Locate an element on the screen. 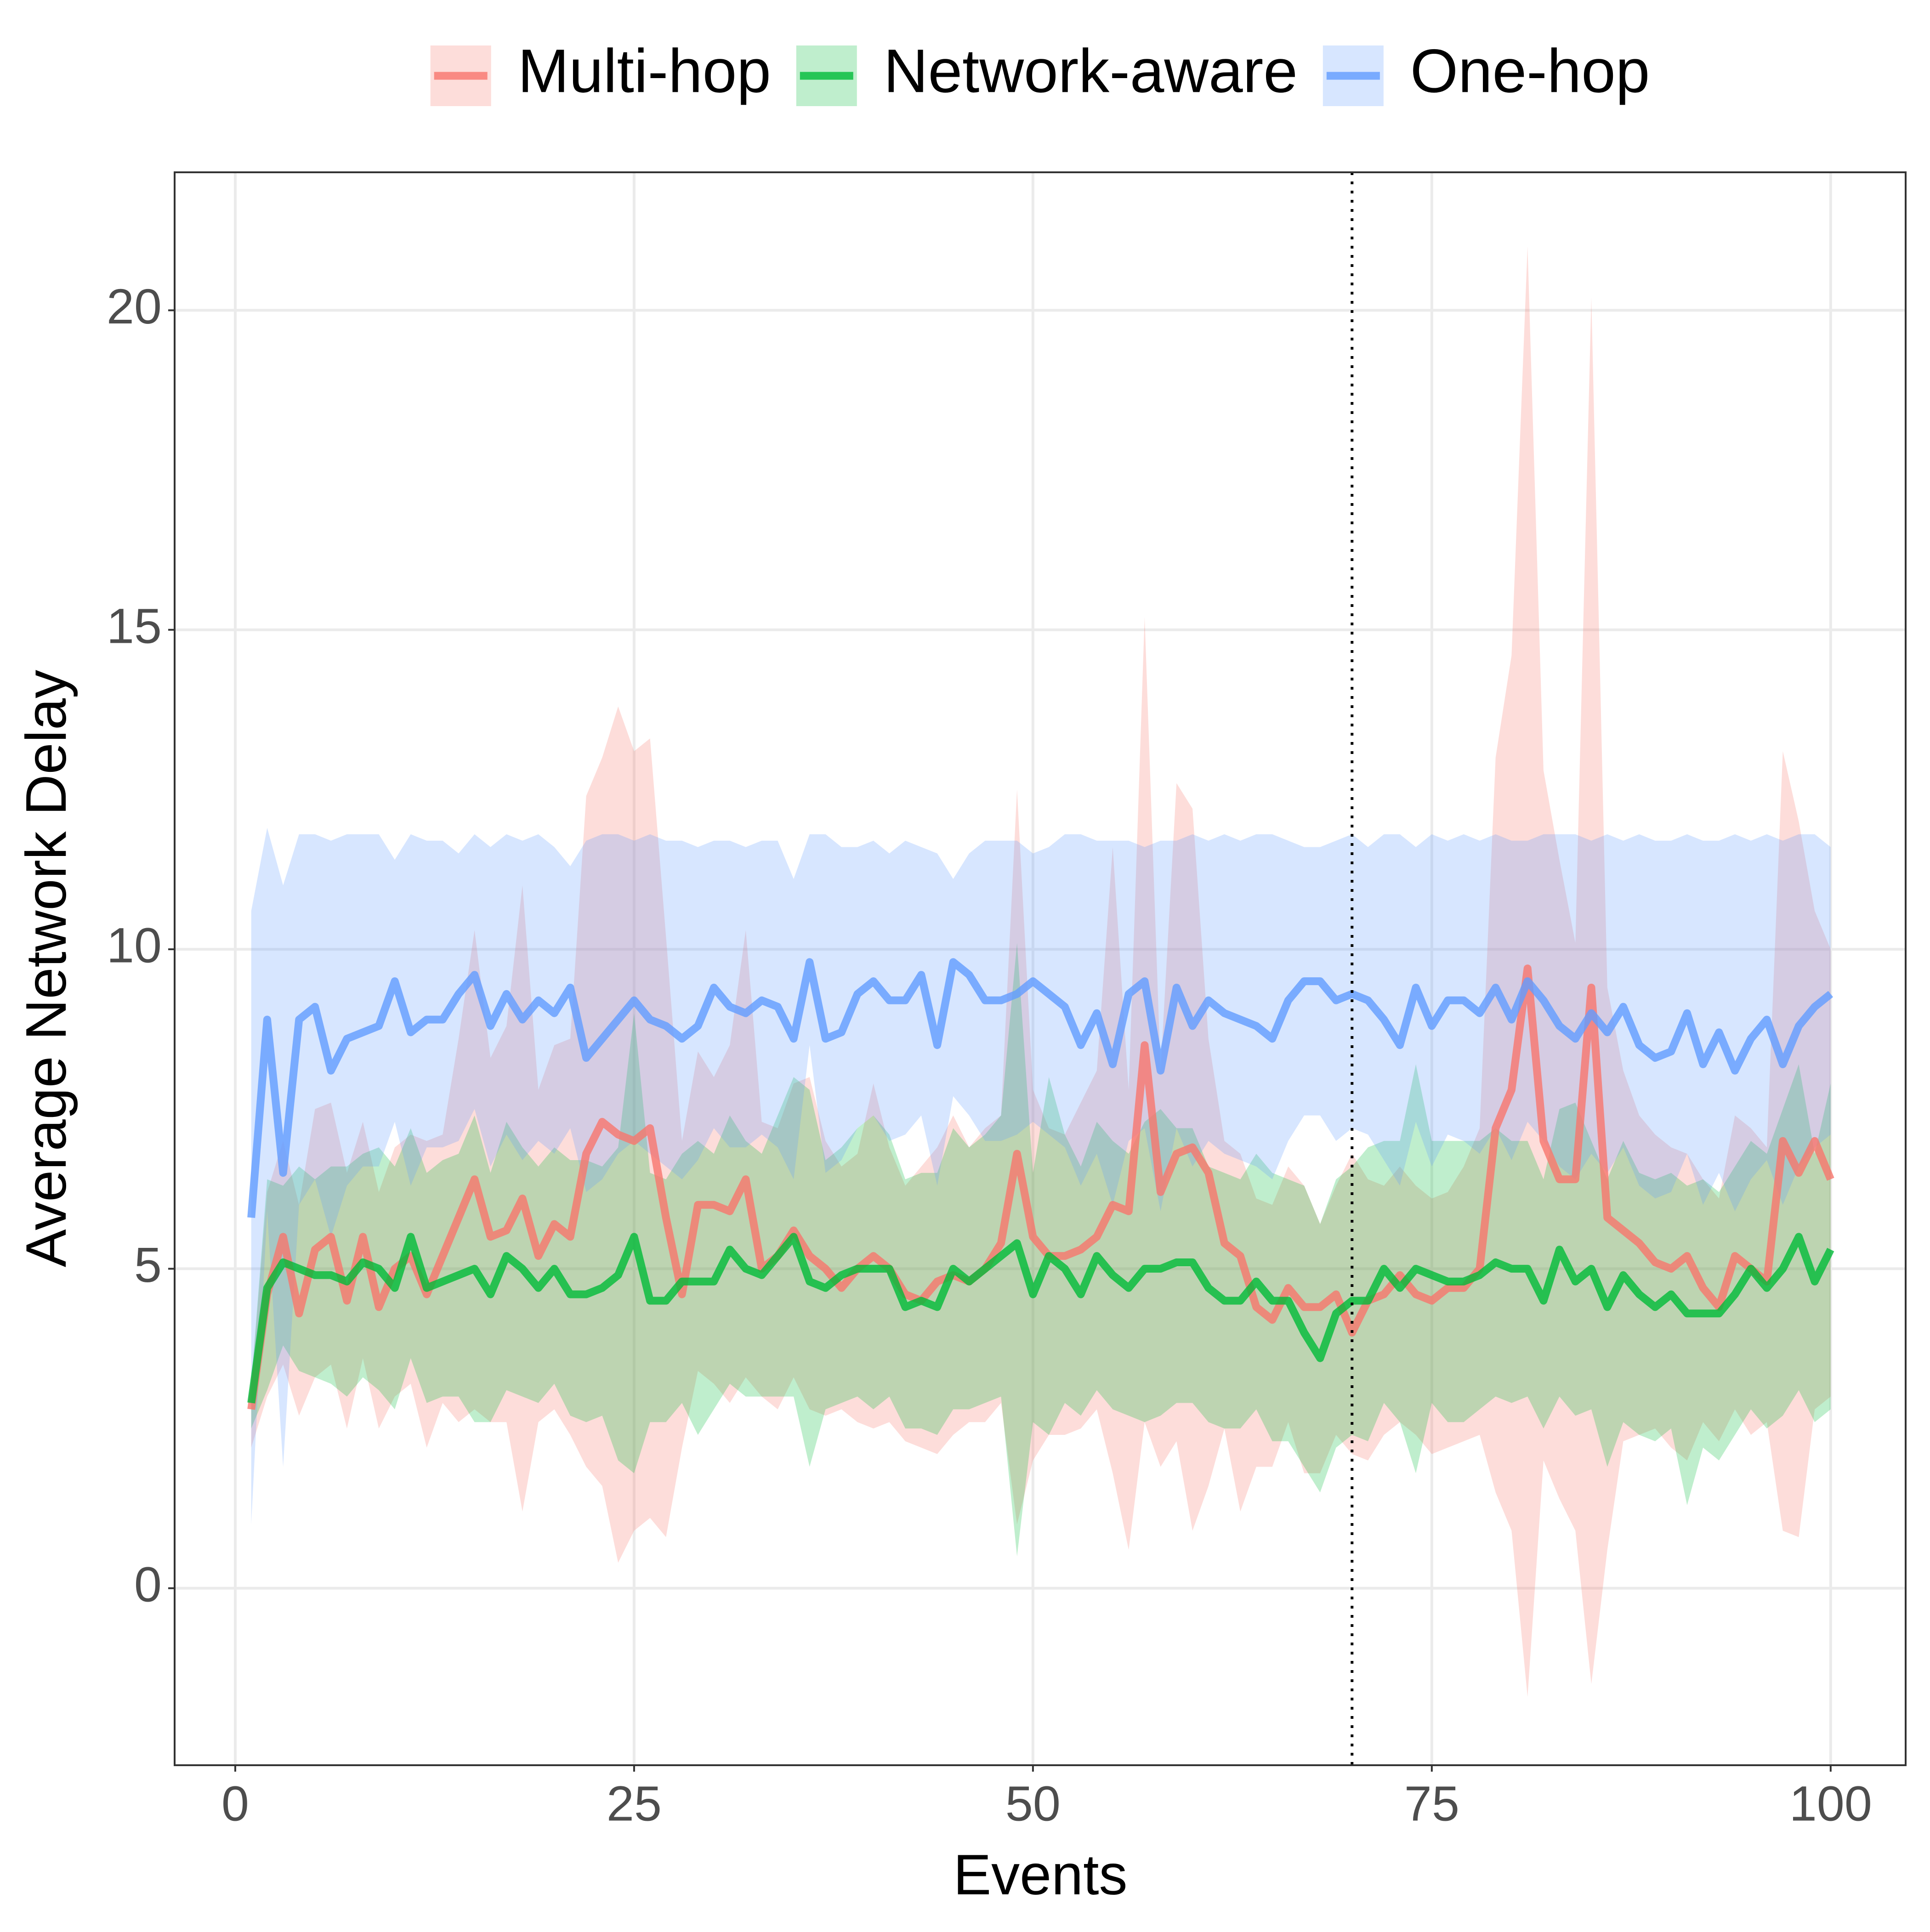  y-tick-label: 10 is located at coordinates (134, 945).